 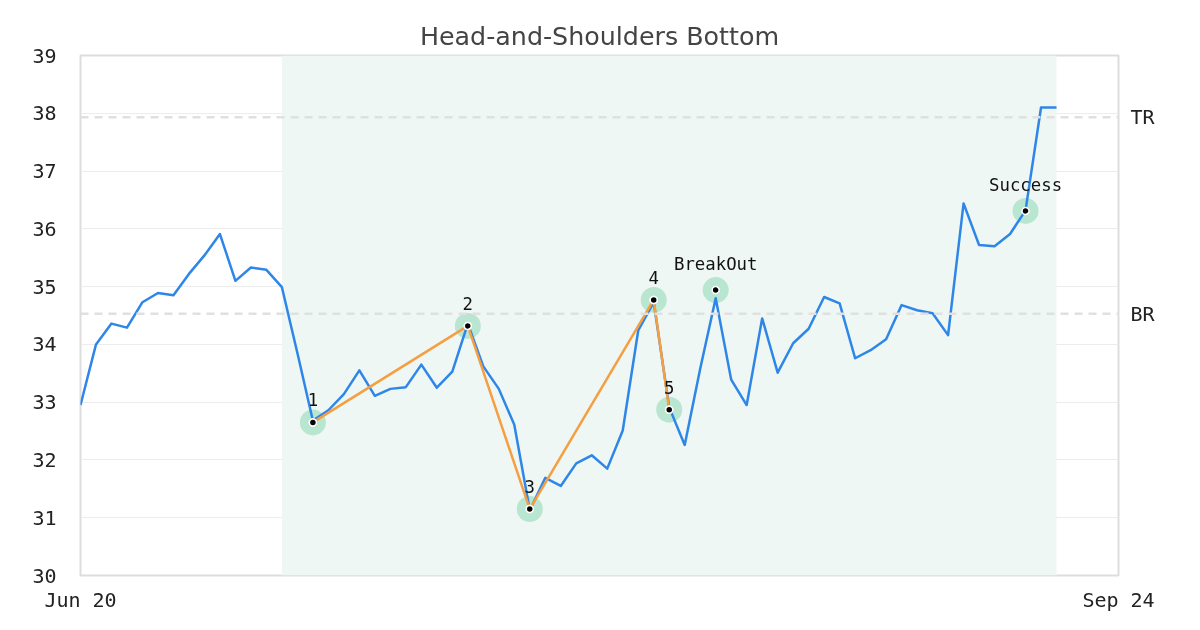 I want to click on series-label: 4, so click(x=653, y=277).